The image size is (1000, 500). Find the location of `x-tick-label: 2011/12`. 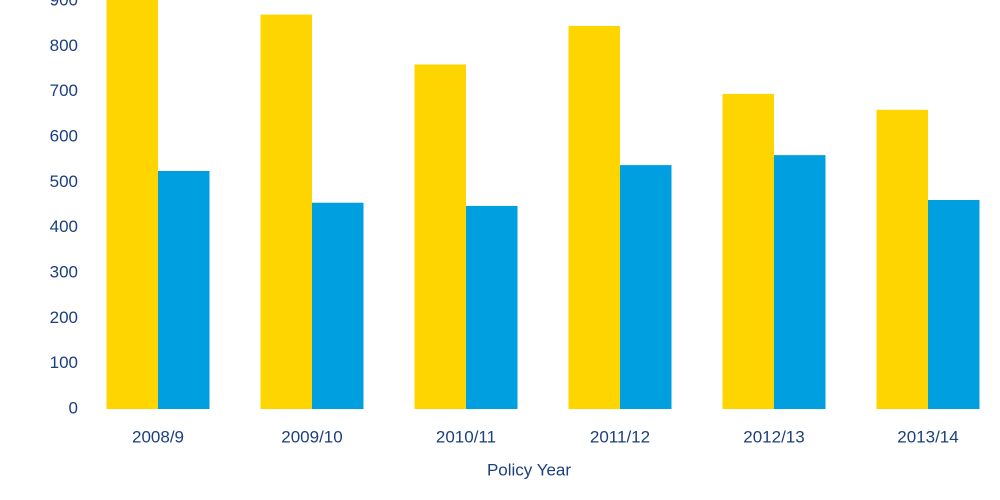

x-tick-label: 2011/12 is located at coordinates (620, 436).